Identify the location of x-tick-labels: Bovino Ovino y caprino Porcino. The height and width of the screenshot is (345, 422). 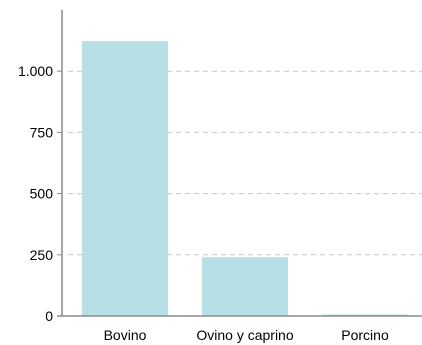
(246, 335).